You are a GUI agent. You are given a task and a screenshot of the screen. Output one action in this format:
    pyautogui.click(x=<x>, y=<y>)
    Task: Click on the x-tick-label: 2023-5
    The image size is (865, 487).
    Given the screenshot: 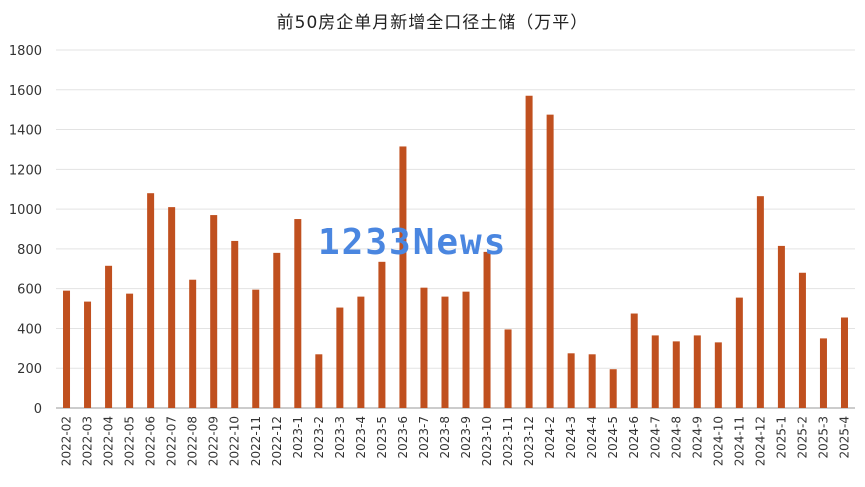 What is the action you would take?
    pyautogui.click(x=382, y=437)
    